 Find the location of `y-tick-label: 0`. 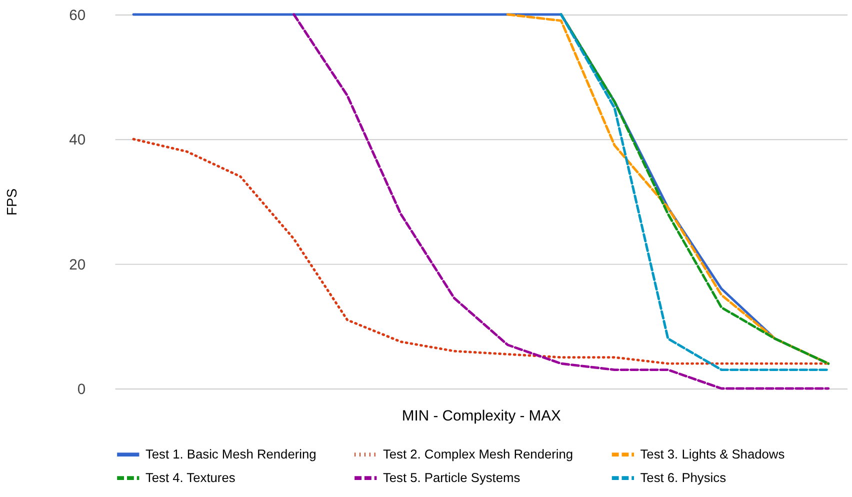

y-tick-label: 0 is located at coordinates (81, 390).